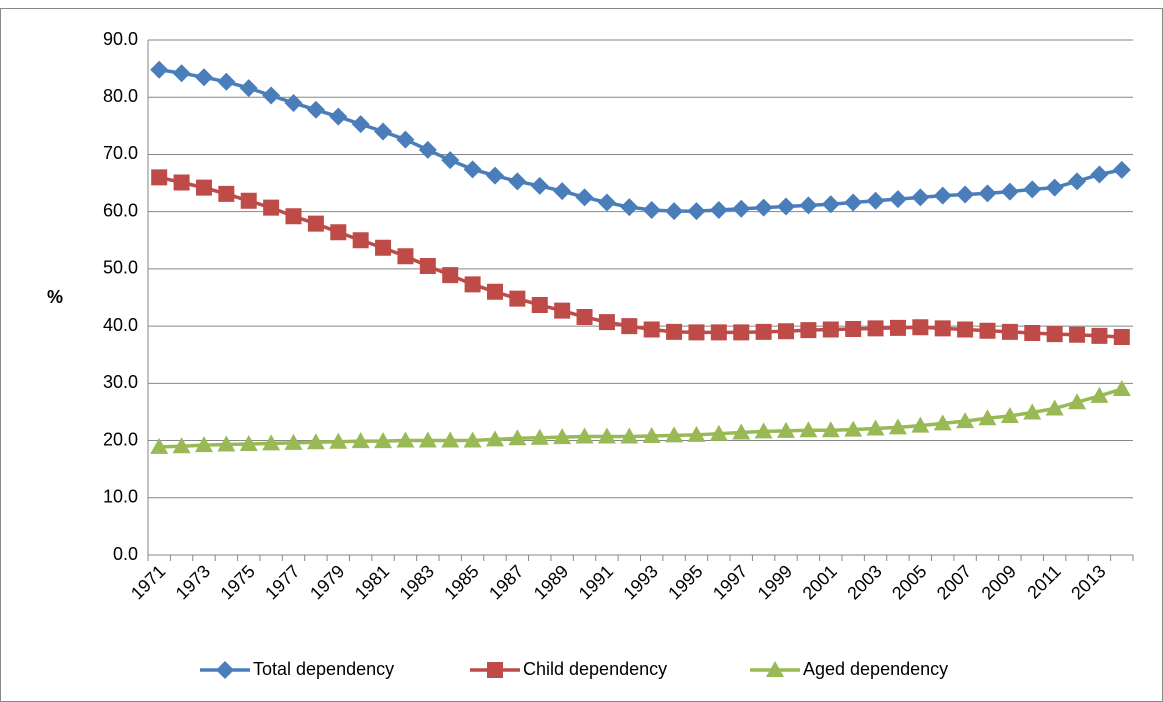 Image resolution: width=1163 pixels, height=702 pixels. I want to click on y-tick-label: 40.0, so click(120, 325).